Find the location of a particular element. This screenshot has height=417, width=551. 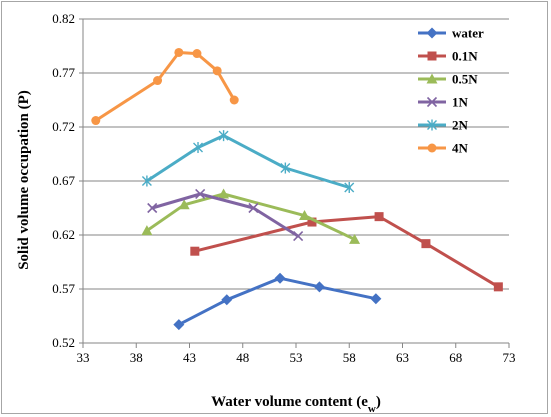

x-tick-label: 53 is located at coordinates (296, 357).